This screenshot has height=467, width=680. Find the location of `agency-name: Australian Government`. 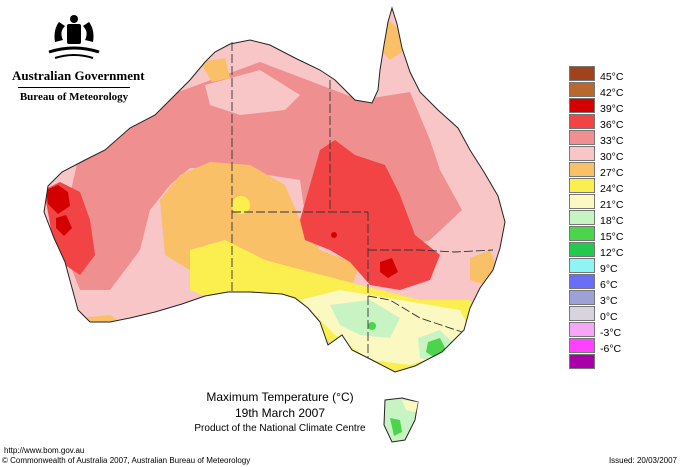

agency-name: Australian Government is located at coordinates (78, 75).